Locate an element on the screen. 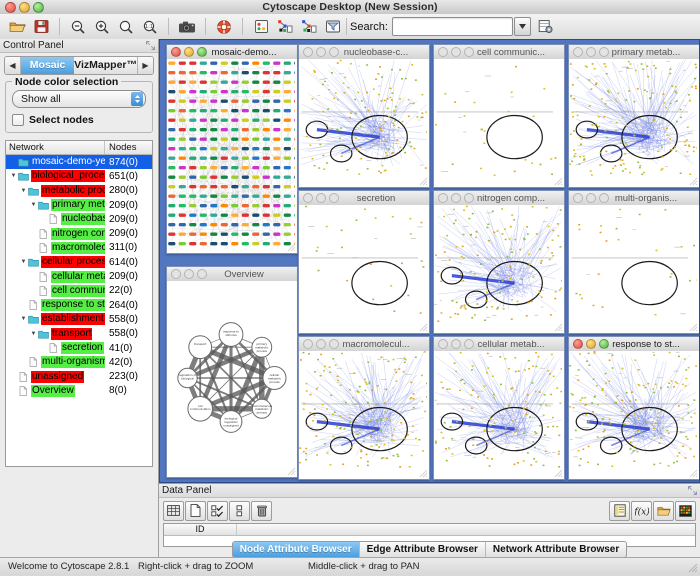 The width and height of the screenshot is (700, 576). select-nodes-row: Select nodes is located at coordinates (79, 120).